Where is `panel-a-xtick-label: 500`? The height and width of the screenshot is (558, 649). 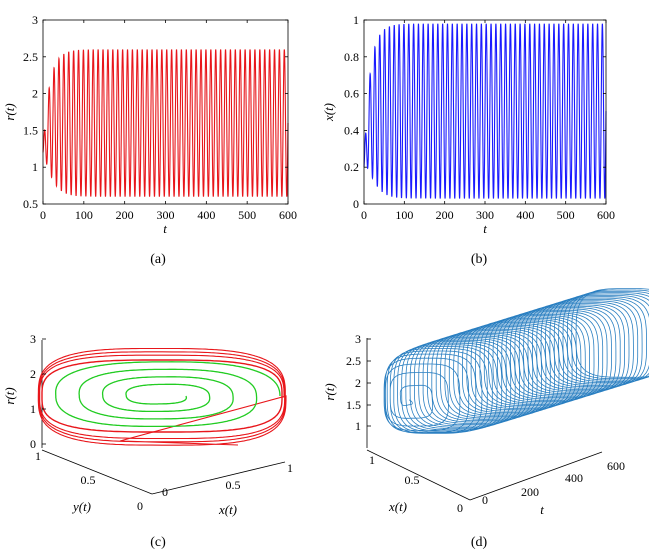
panel-a-xtick-label: 500 is located at coordinates (247, 215).